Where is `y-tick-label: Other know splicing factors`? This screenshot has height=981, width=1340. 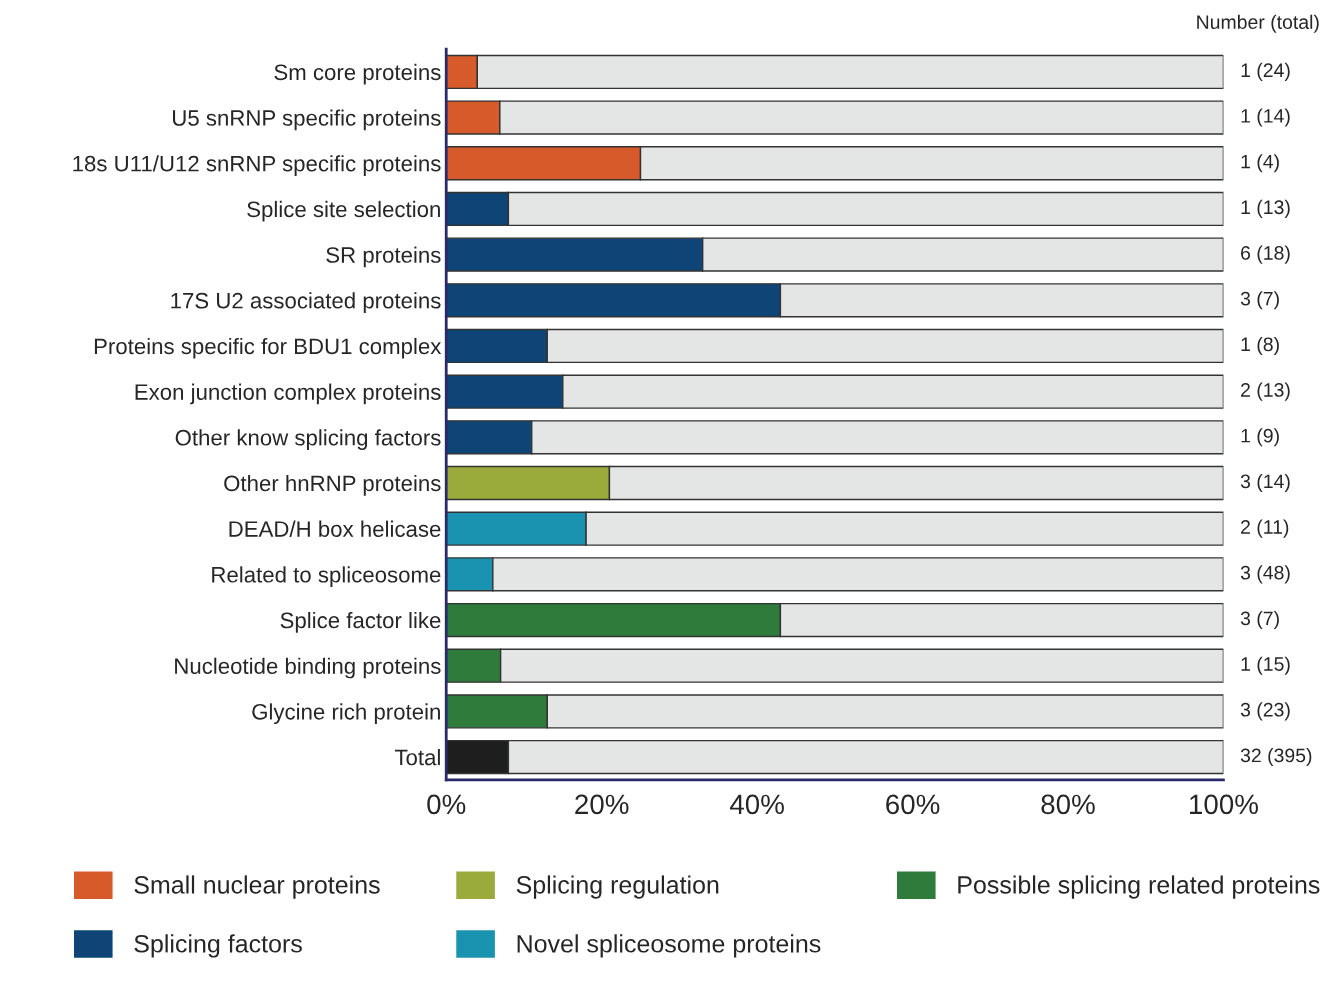
y-tick-label: Other know splicing factors is located at coordinates (308, 439).